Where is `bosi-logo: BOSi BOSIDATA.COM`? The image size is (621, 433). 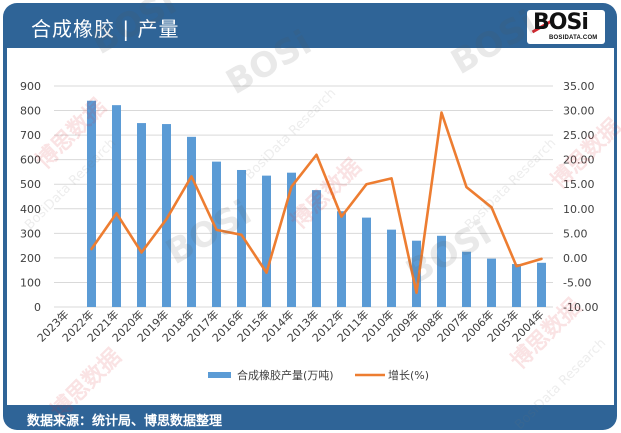 bosi-logo: BOSi BOSIDATA.COM is located at coordinates (566, 27).